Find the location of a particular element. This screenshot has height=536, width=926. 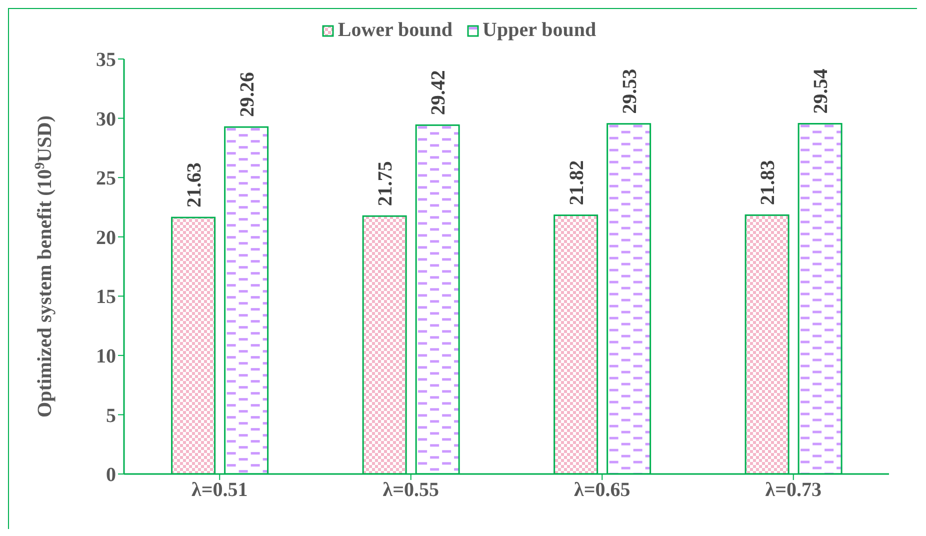

data-label: 21.83 is located at coordinates (768, 183).